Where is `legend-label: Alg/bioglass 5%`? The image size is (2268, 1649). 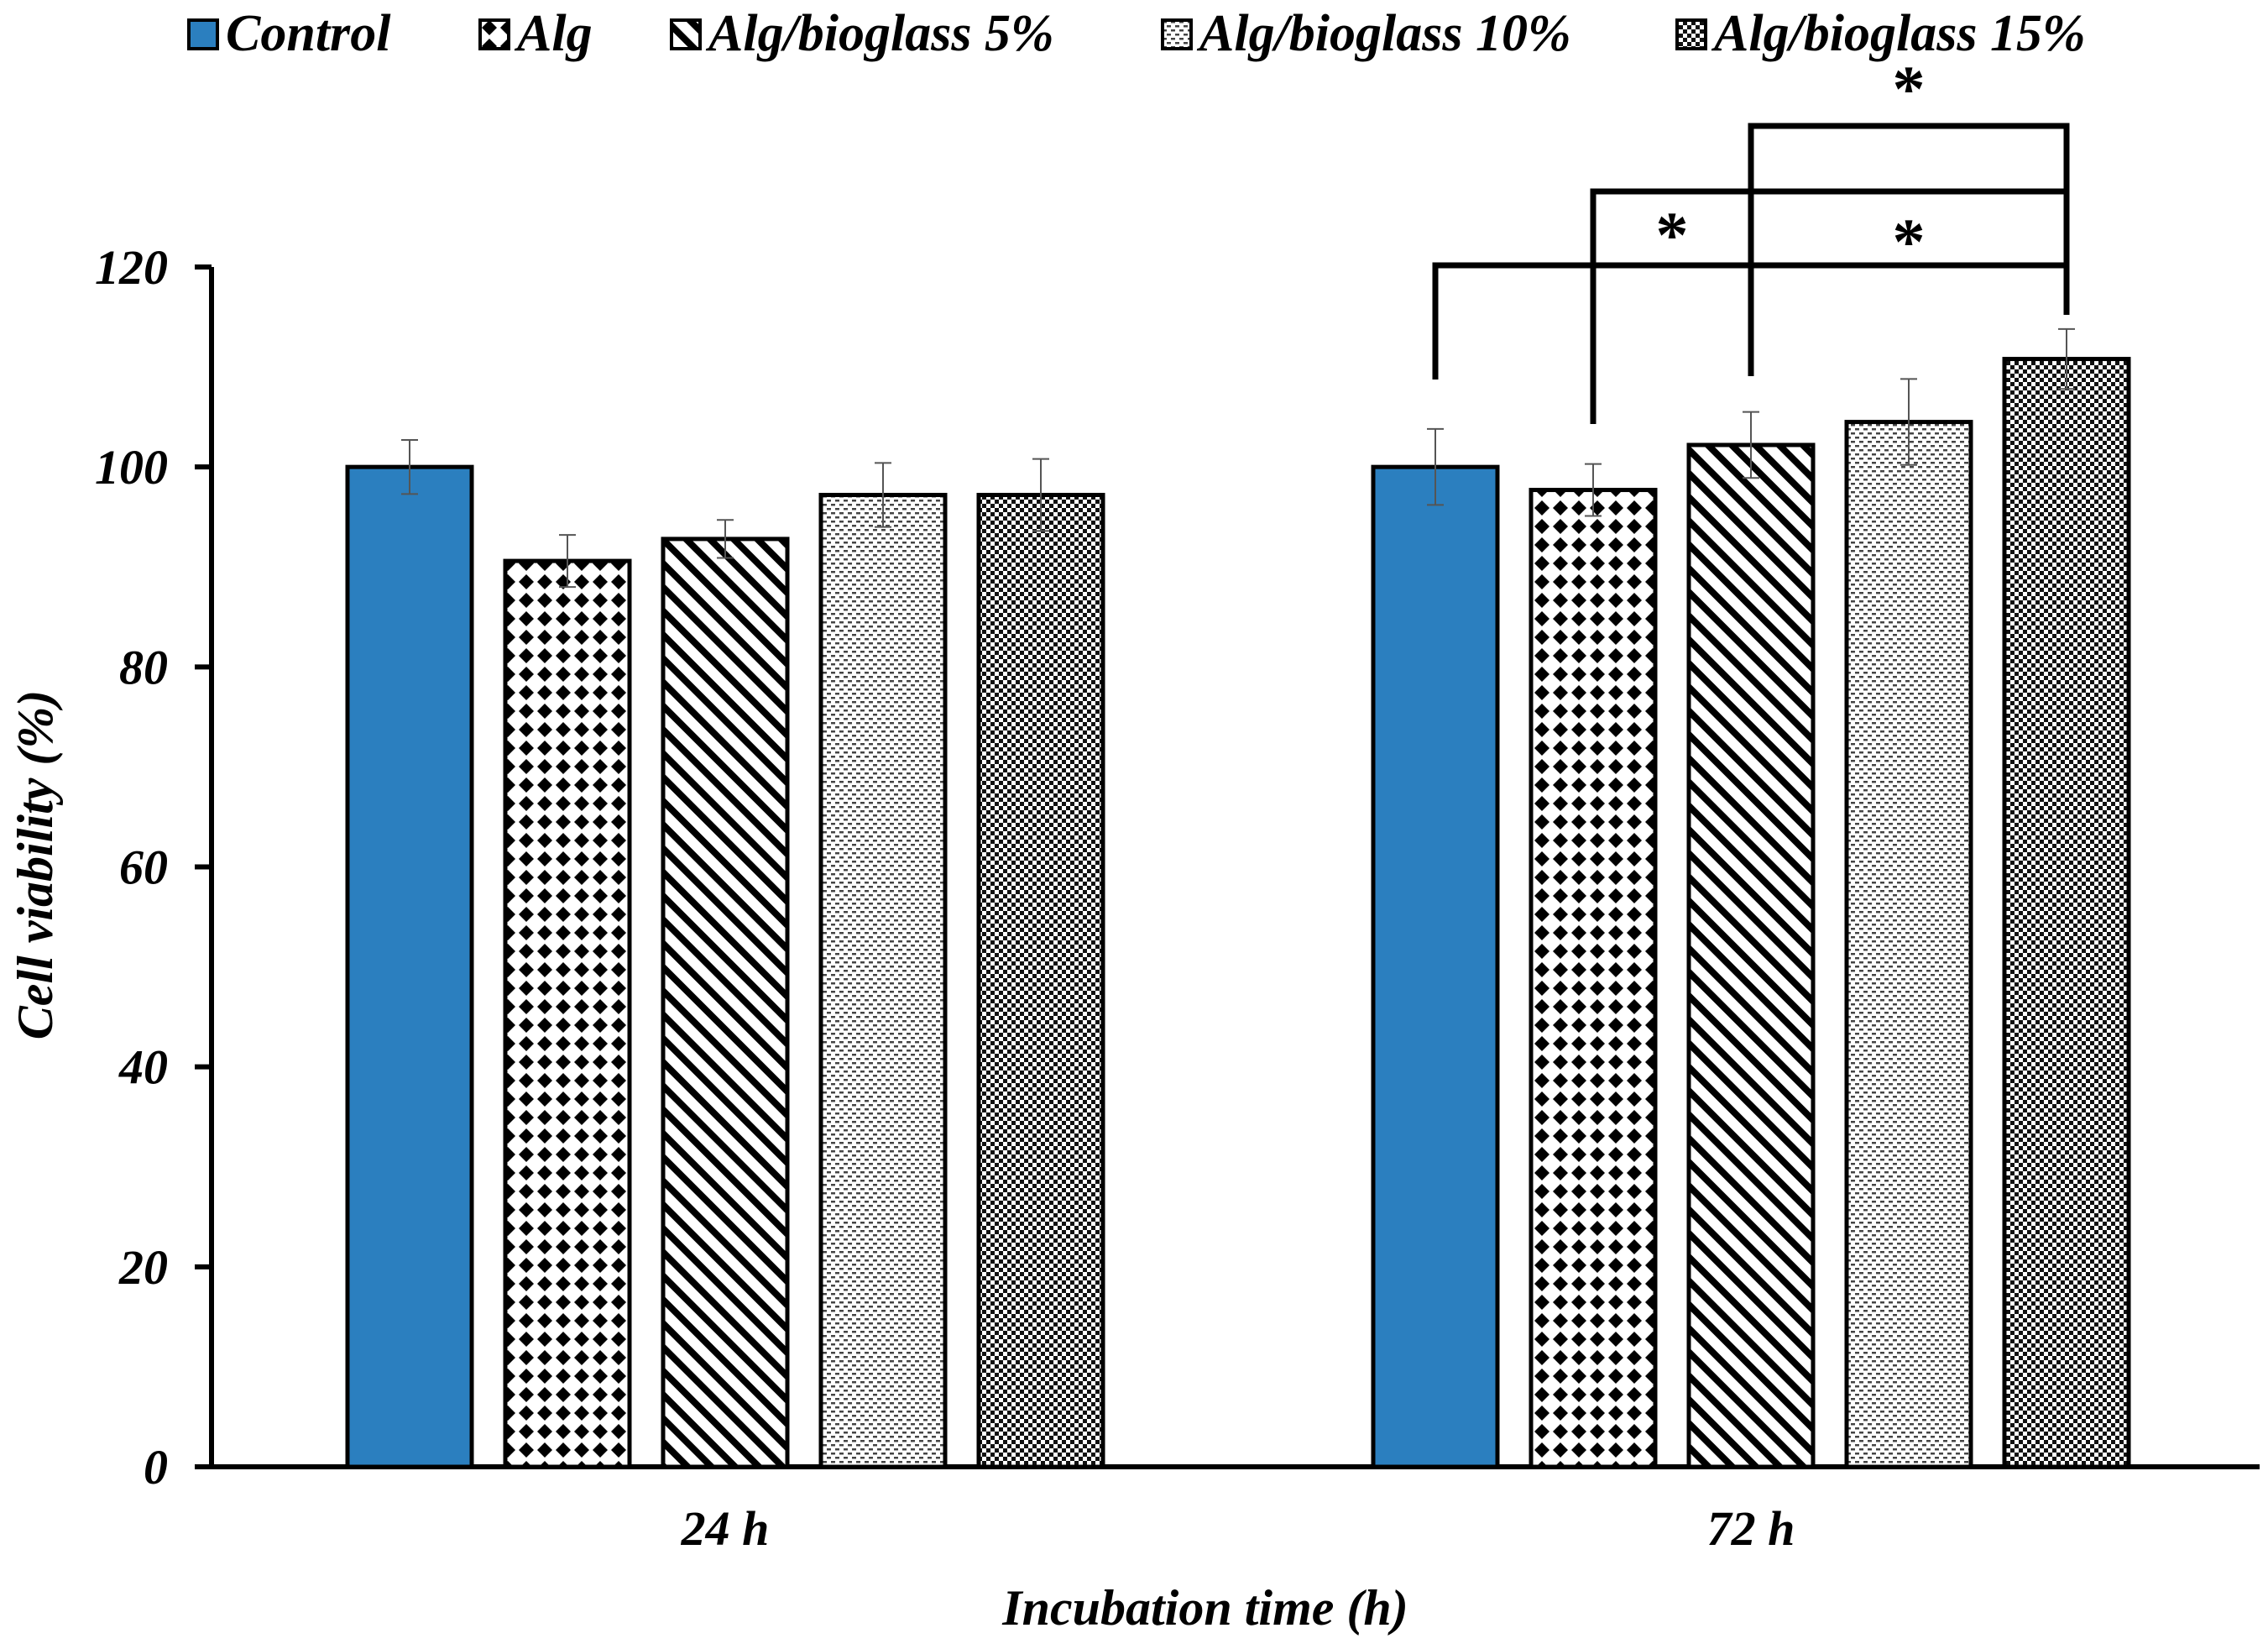 legend-label: Alg/bioglass 5% is located at coordinates (879, 33).